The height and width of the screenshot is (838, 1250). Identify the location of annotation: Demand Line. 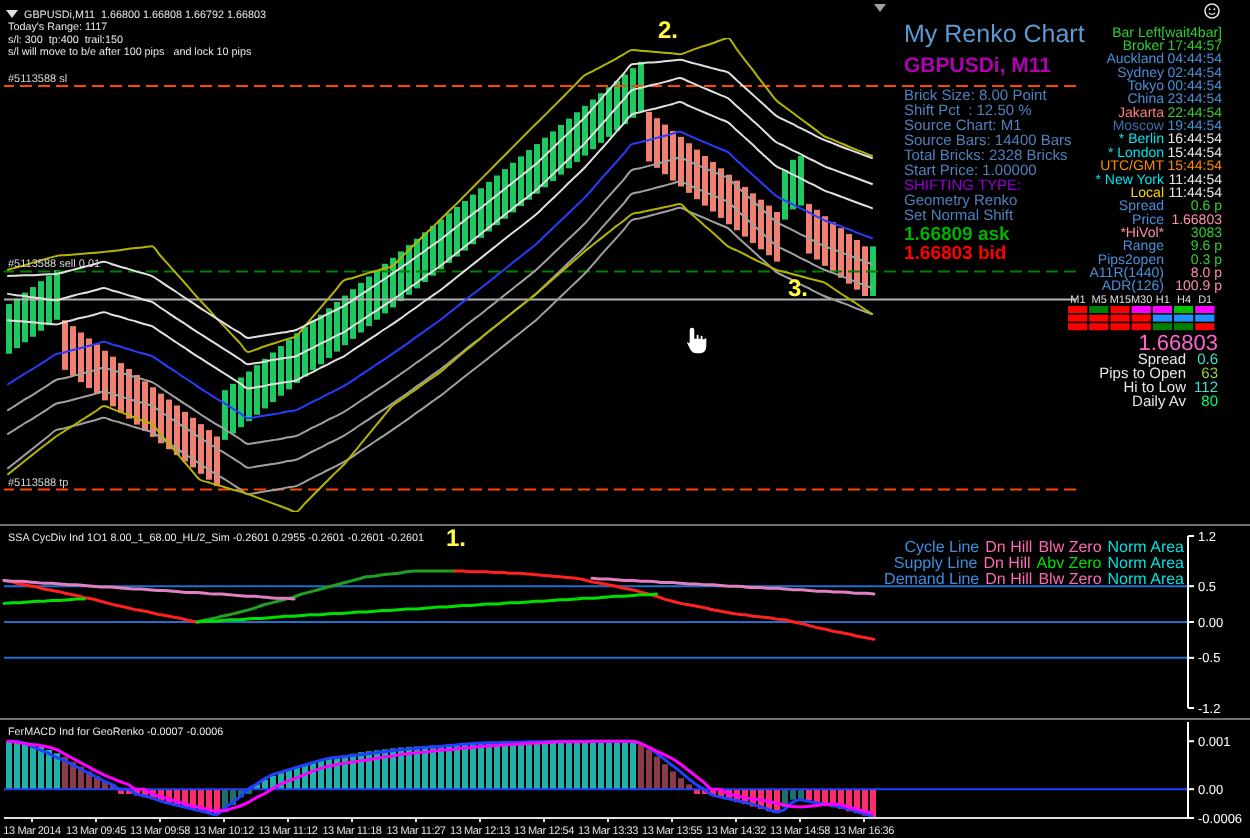
(932, 579).